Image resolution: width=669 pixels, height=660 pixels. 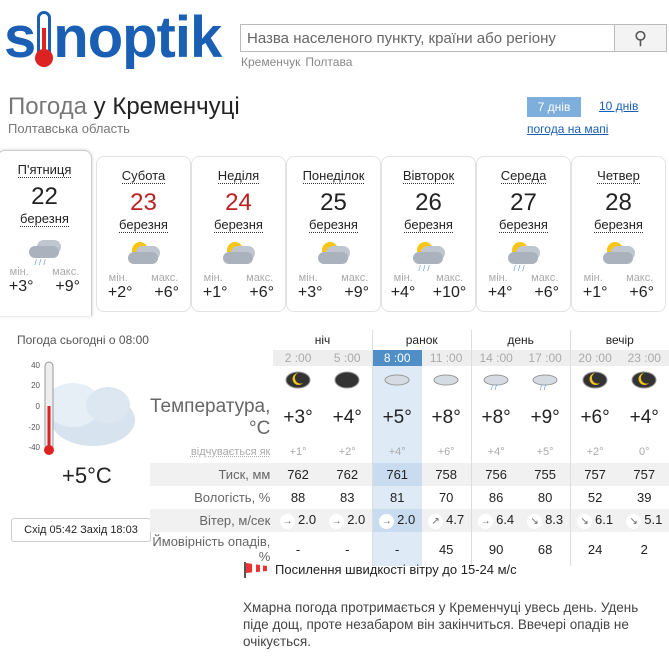 I want to click on search-button: ⚲, so click(x=640, y=38).